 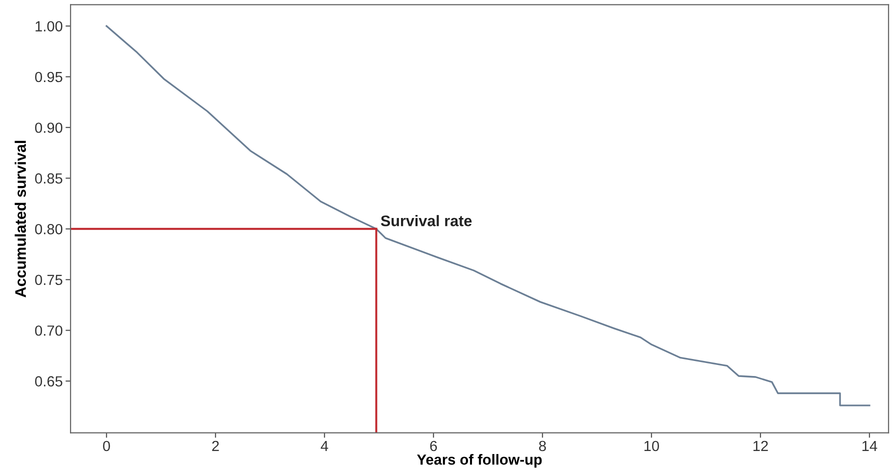 What do you see at coordinates (324, 445) in the screenshot?
I see `x-tick-label: 4` at bounding box center [324, 445].